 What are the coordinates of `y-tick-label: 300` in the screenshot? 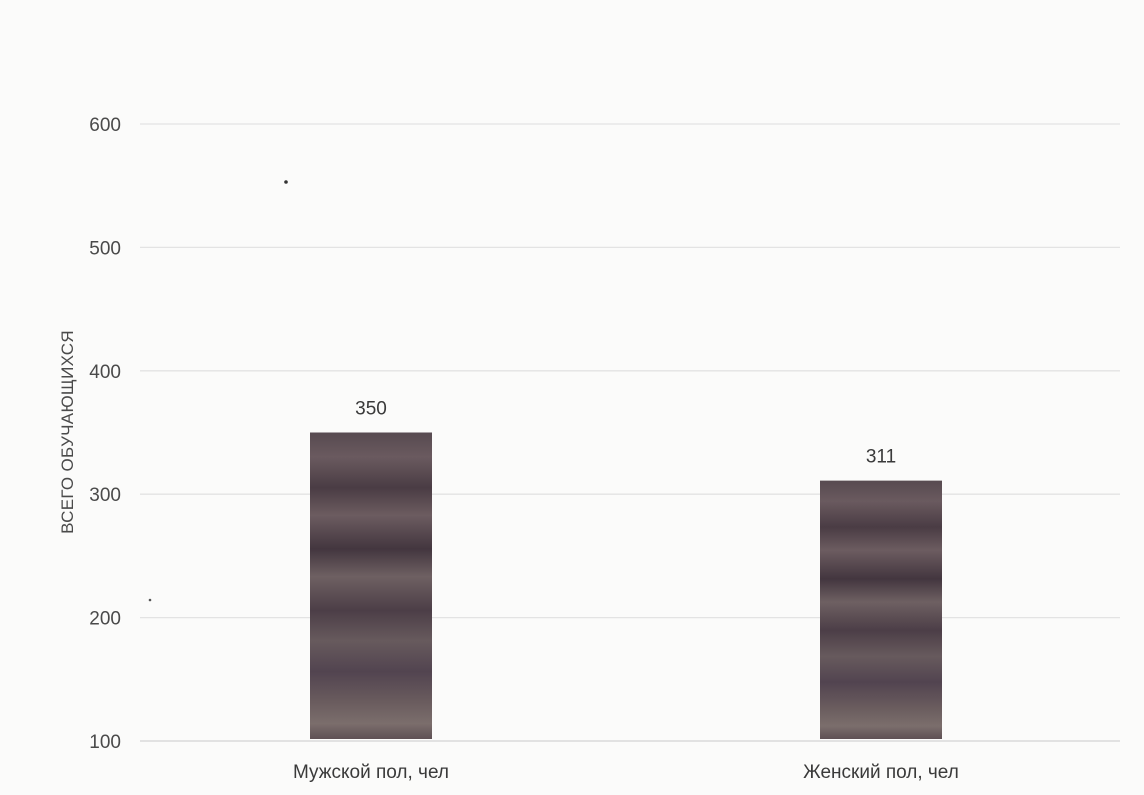 It's located at (105, 495).